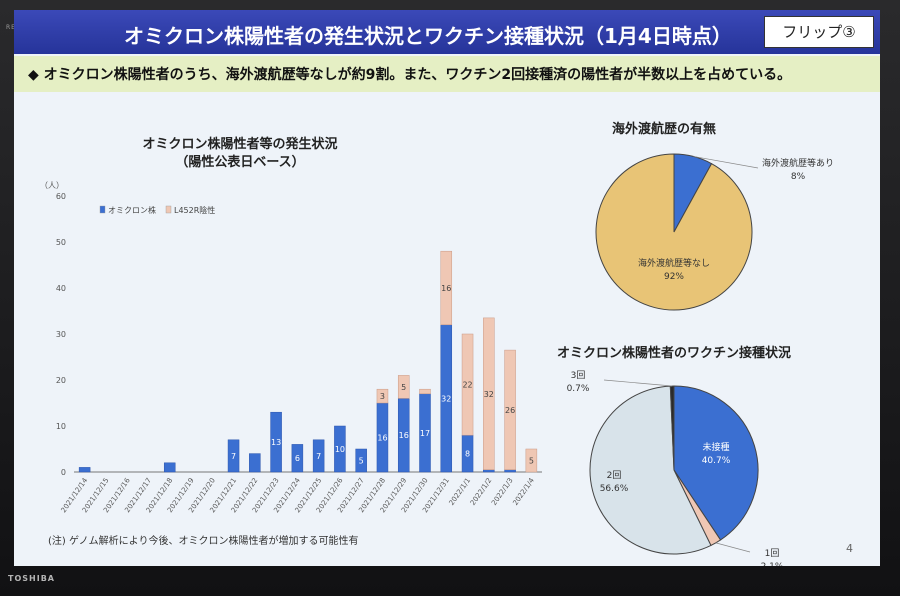  Describe the element at coordinates (63, 472) in the screenshot. I see `y-tick-label-0: 0` at that location.